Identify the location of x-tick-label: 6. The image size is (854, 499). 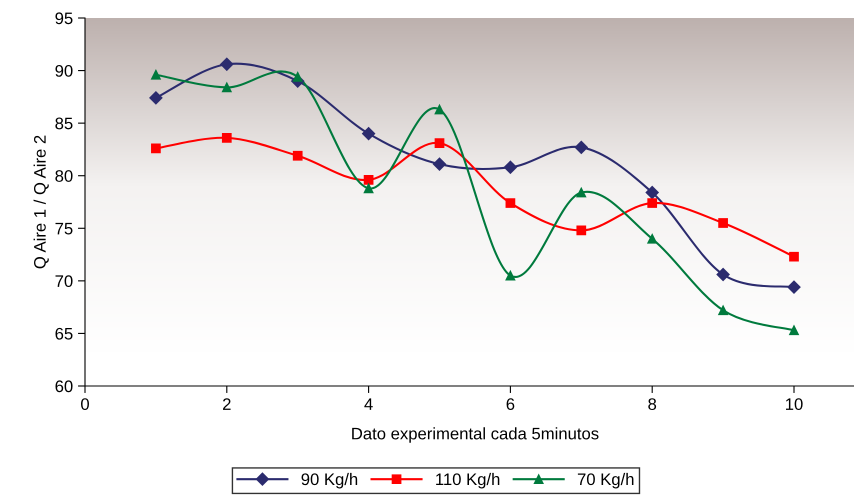
(510, 404).